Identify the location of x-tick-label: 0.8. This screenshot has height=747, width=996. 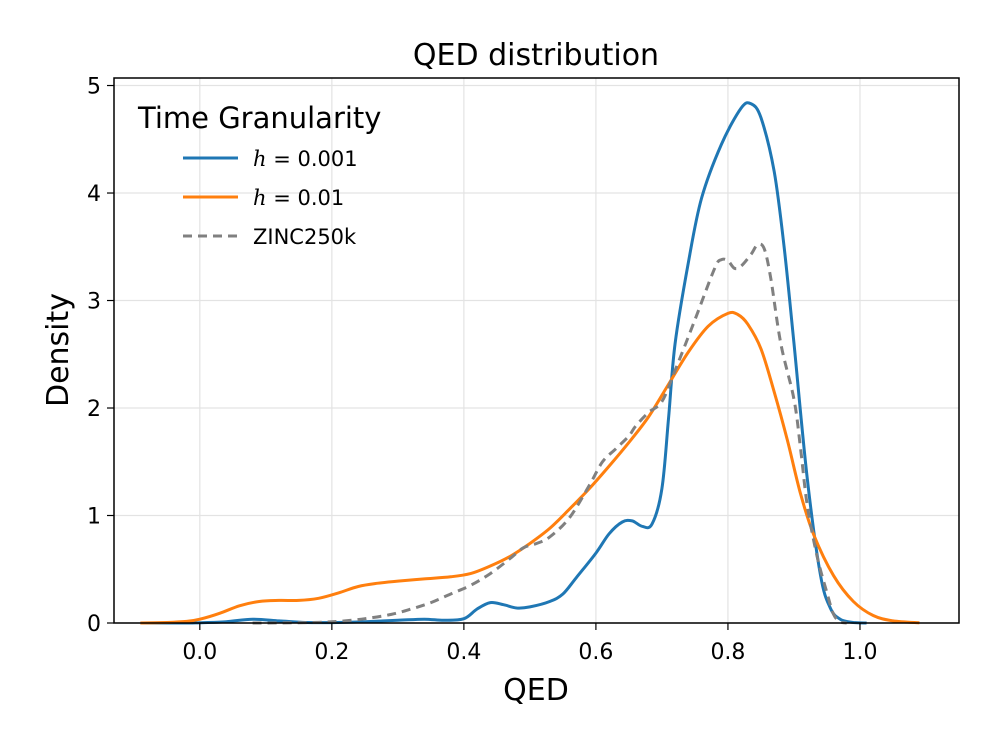
(727, 652).